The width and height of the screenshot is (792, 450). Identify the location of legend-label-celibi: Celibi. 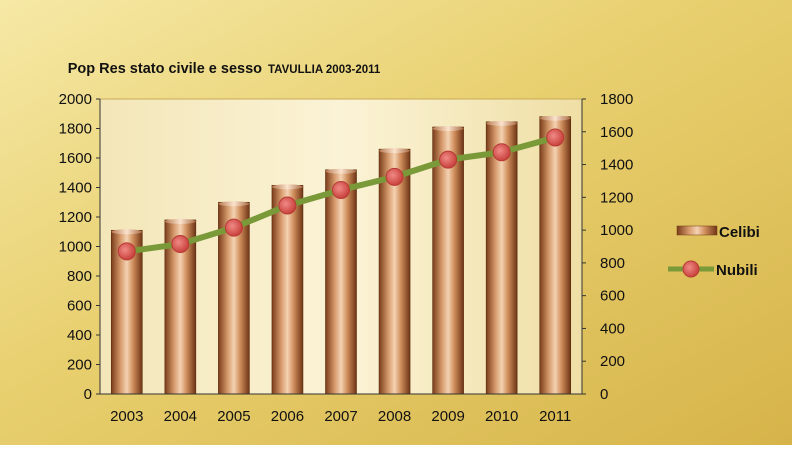
(739, 232).